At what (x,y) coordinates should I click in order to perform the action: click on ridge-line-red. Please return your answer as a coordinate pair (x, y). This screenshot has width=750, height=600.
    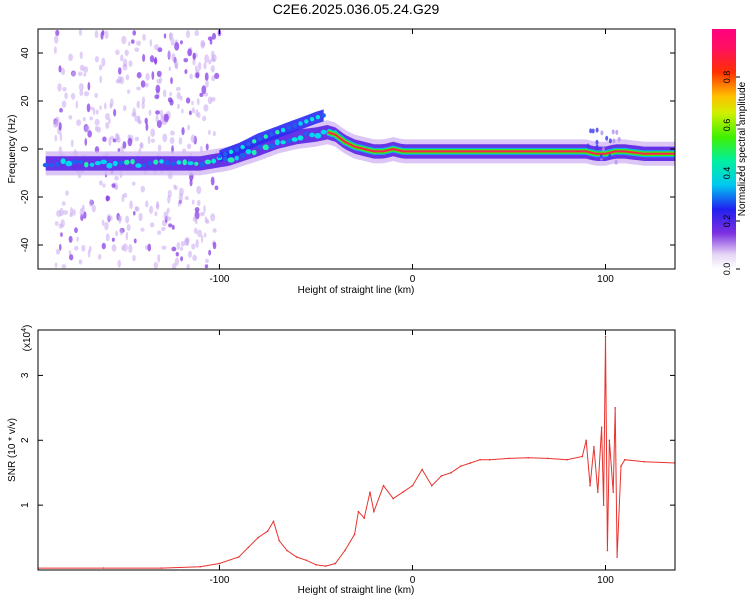
    Looking at the image, I should click on (501, 143).